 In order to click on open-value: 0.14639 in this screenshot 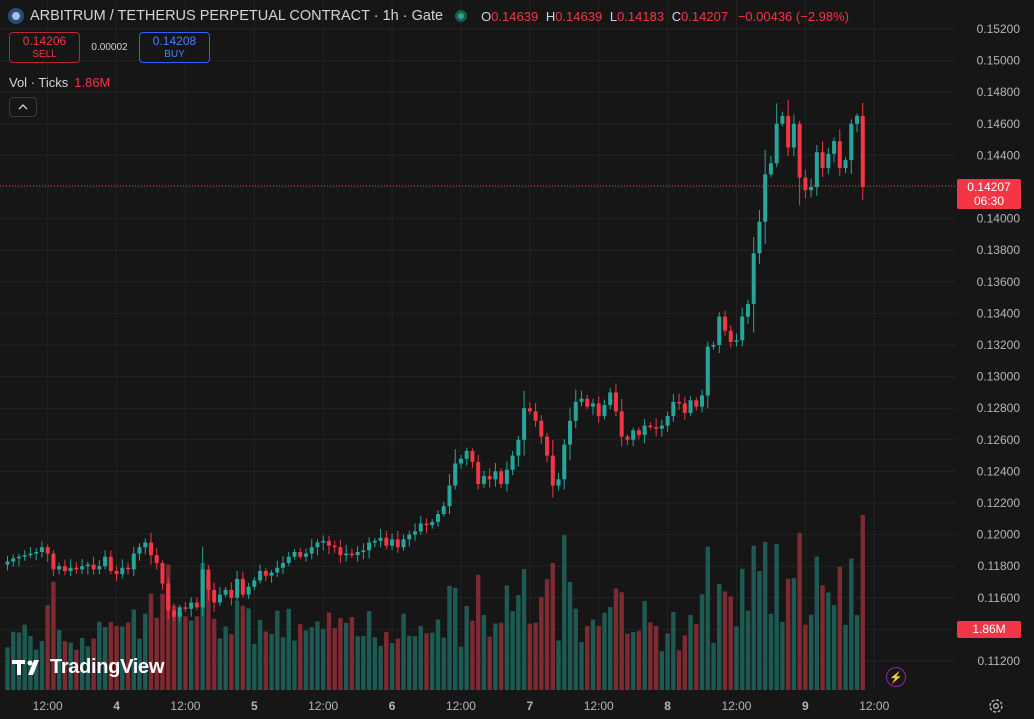, I will do `click(515, 16)`.